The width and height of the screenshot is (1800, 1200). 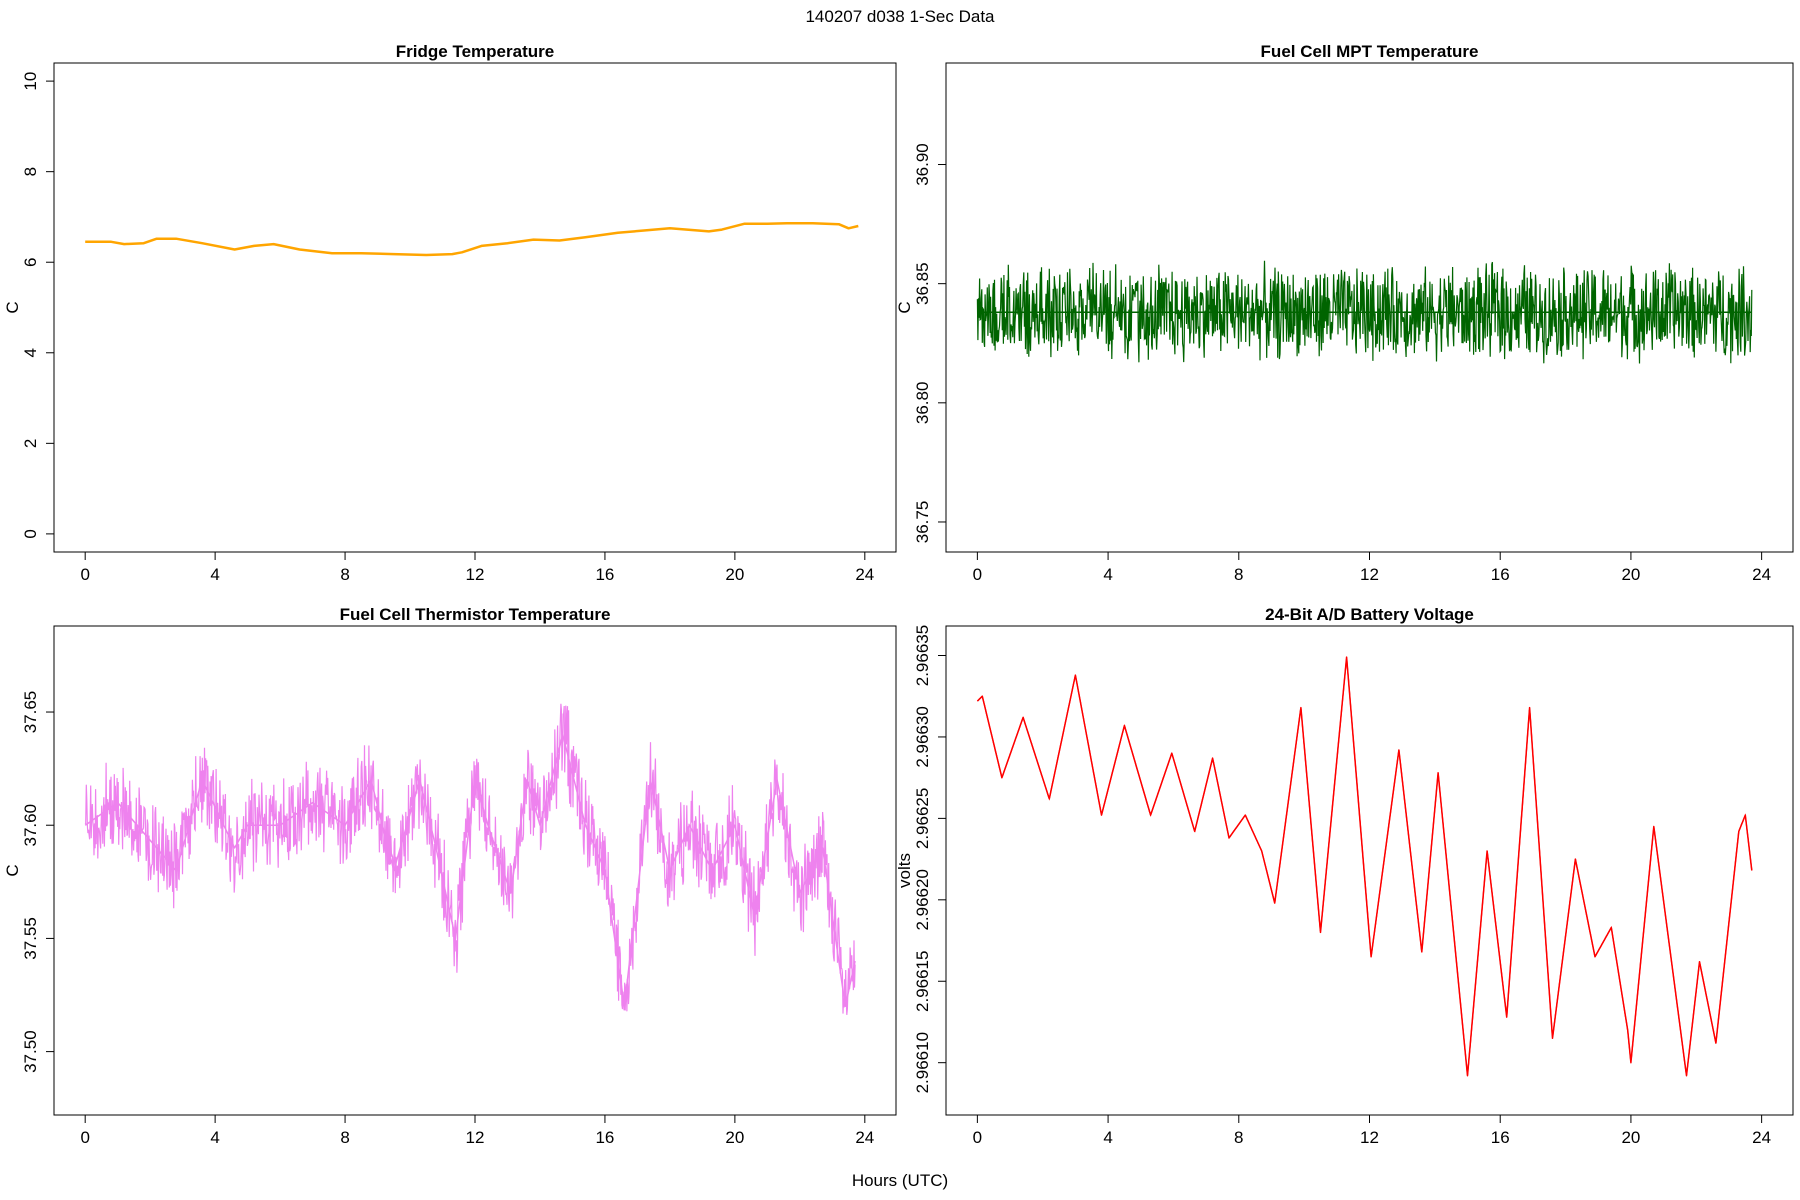 I want to click on y-tick-label: 6, so click(x=30, y=261).